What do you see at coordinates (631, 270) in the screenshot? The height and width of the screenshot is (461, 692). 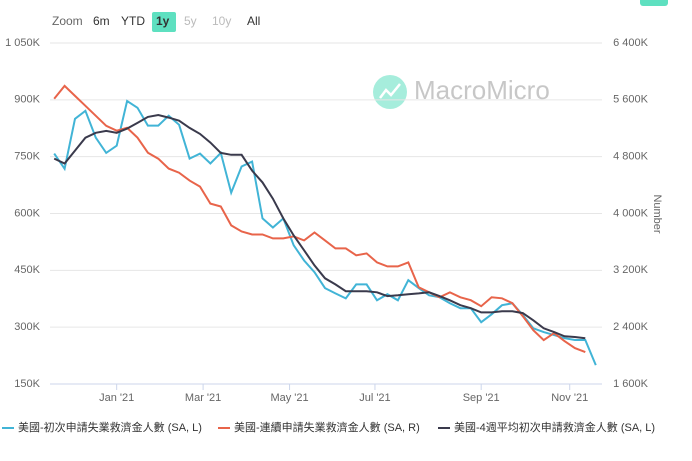 I see `y2-tick-label: 3 200K` at bounding box center [631, 270].